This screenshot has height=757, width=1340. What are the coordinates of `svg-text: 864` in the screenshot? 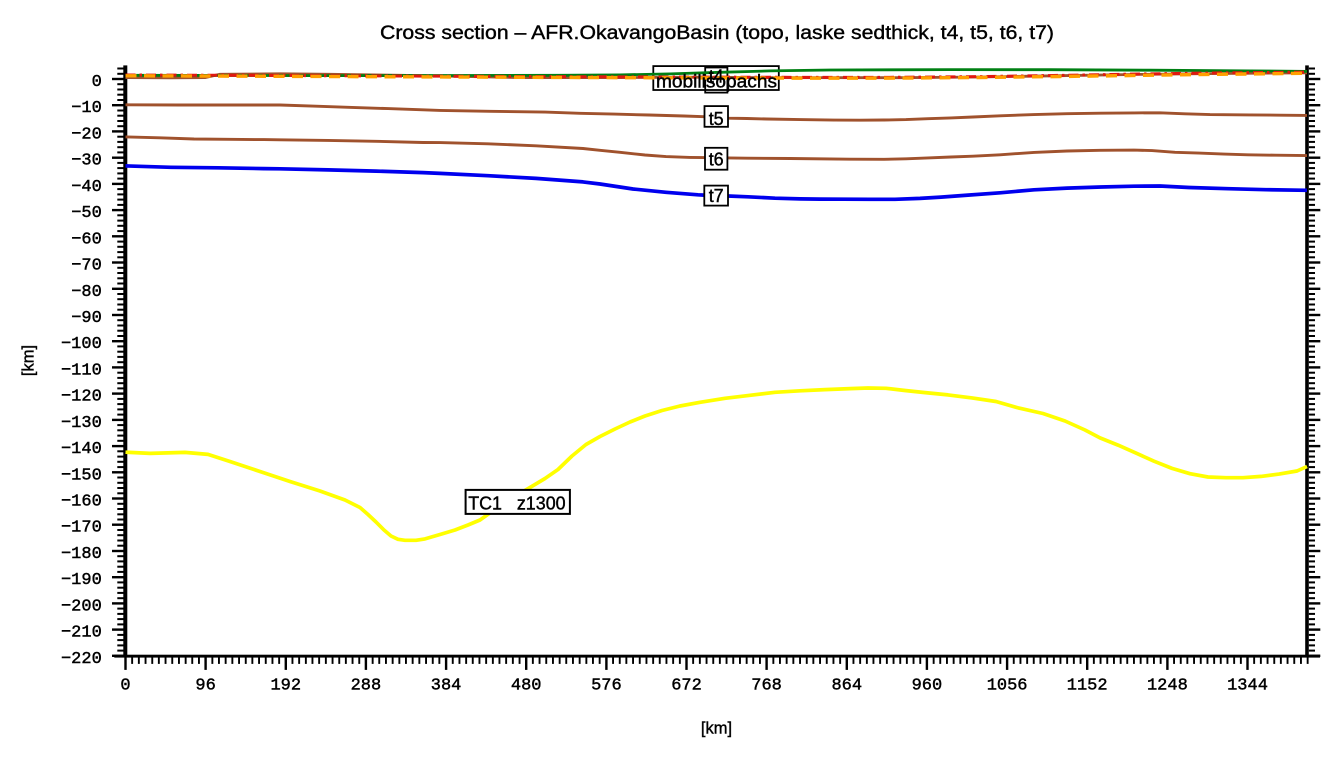 It's located at (846, 686).